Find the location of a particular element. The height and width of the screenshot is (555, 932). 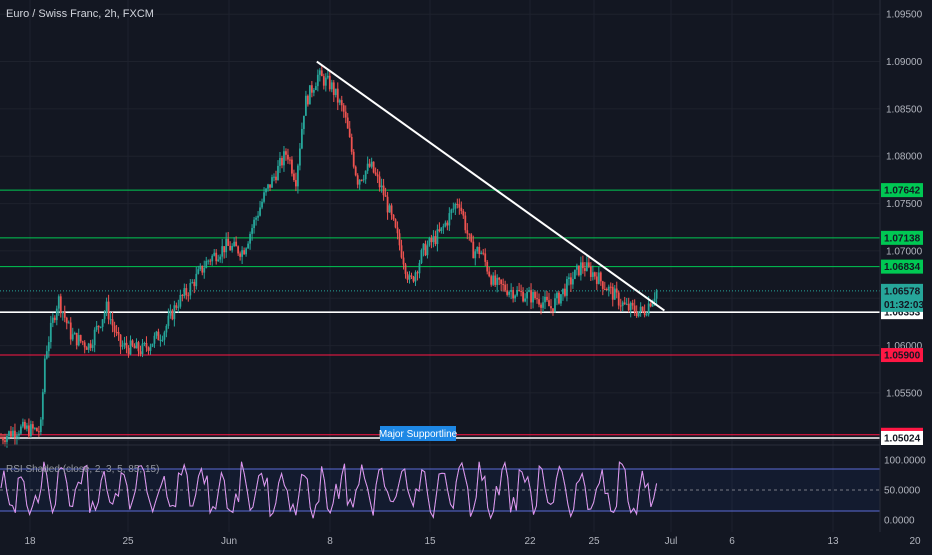

rsi-tick-label: 0.0000 is located at coordinates (899, 521).